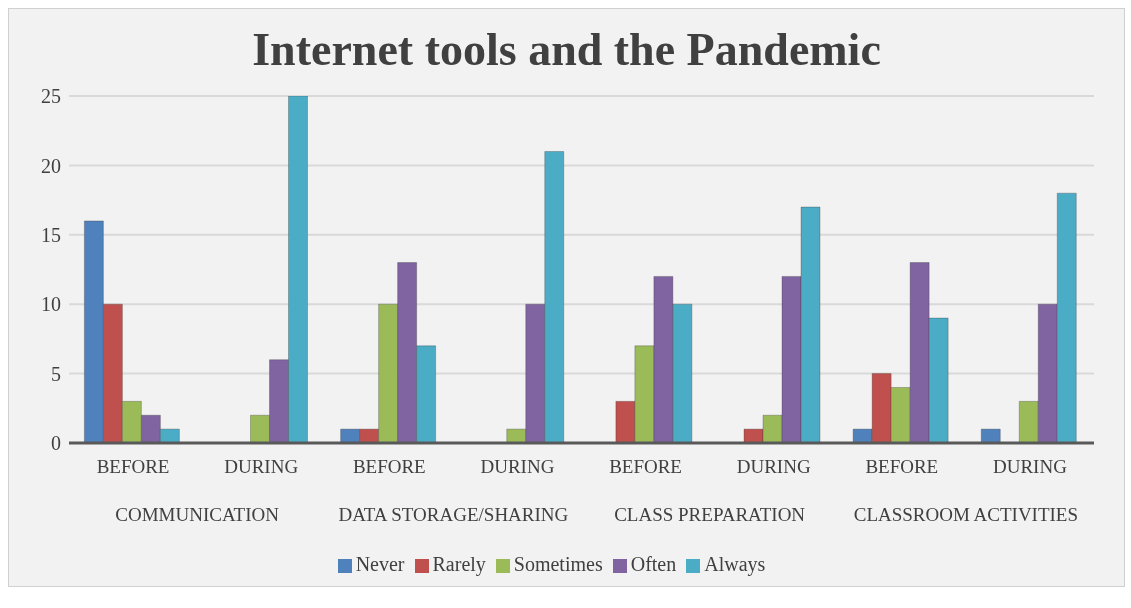 The image size is (1131, 608). Describe the element at coordinates (51, 234) in the screenshot. I see `y-tick-label: 15` at that location.